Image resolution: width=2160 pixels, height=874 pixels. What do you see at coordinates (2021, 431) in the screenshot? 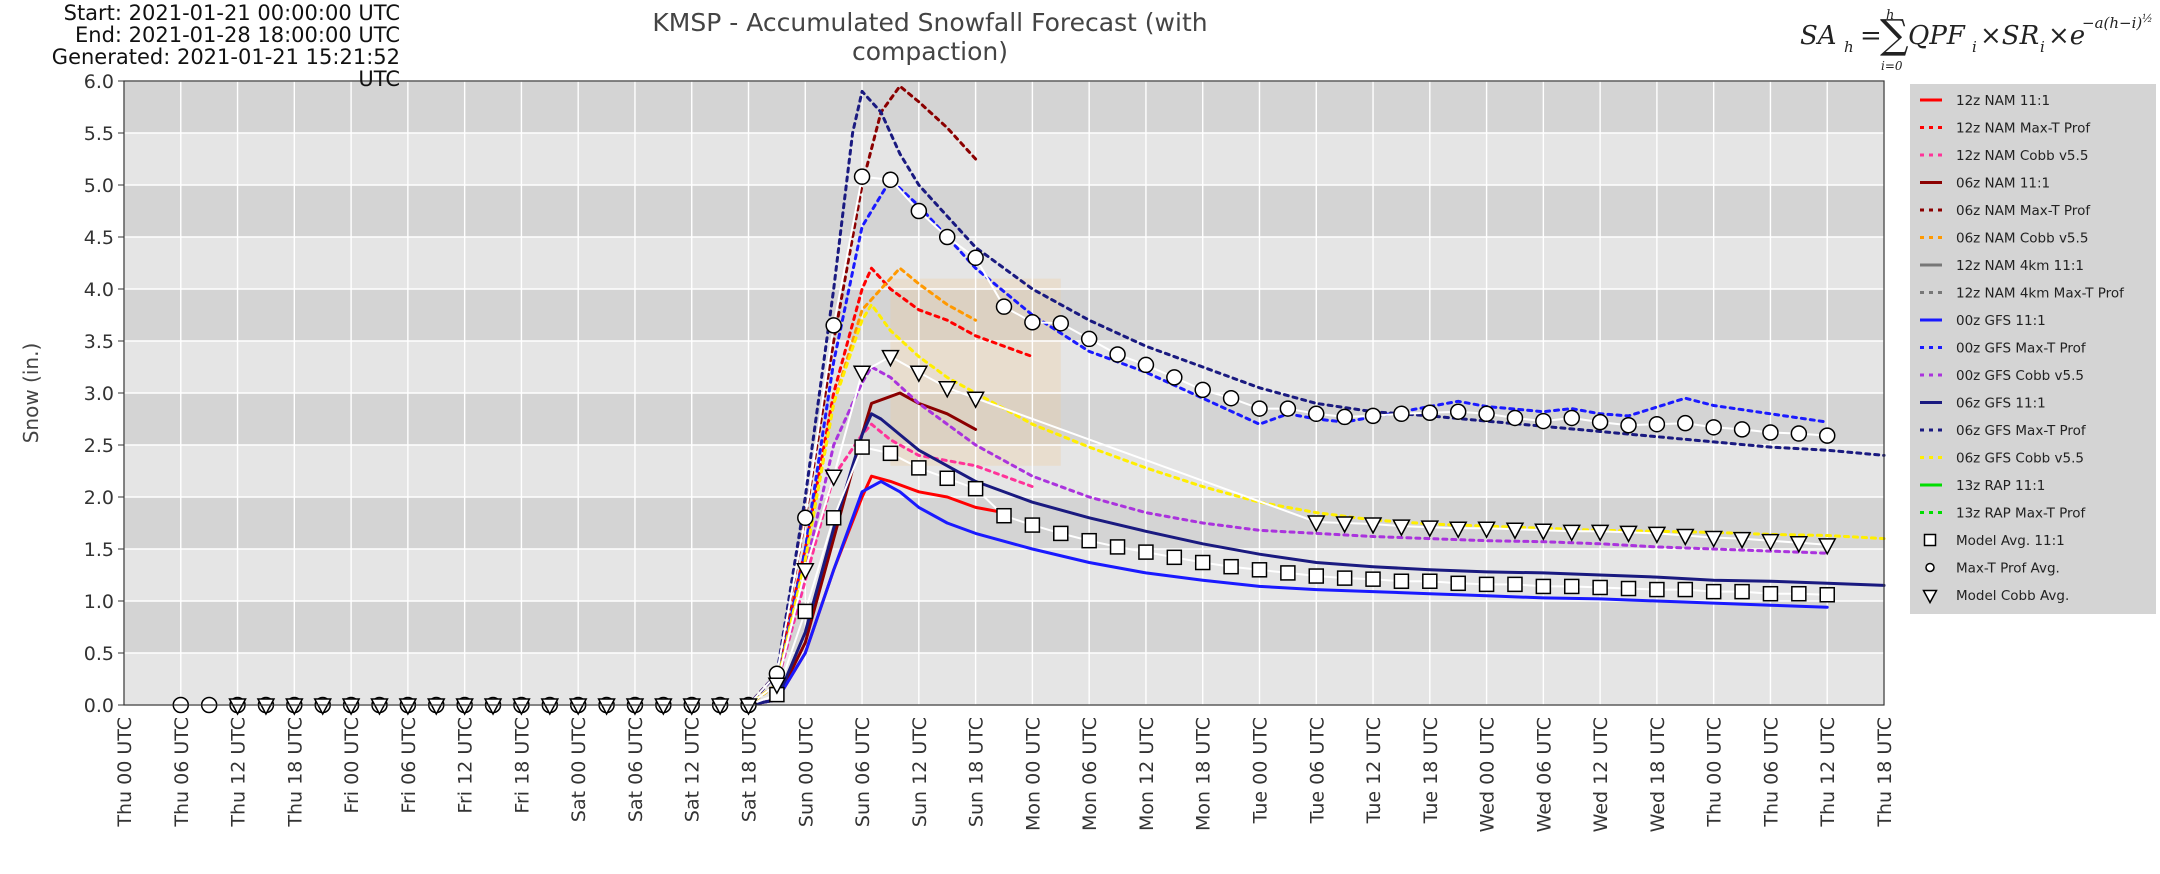
I see `legend-entry: 06z GFS Max-T Prof` at bounding box center [2021, 431].